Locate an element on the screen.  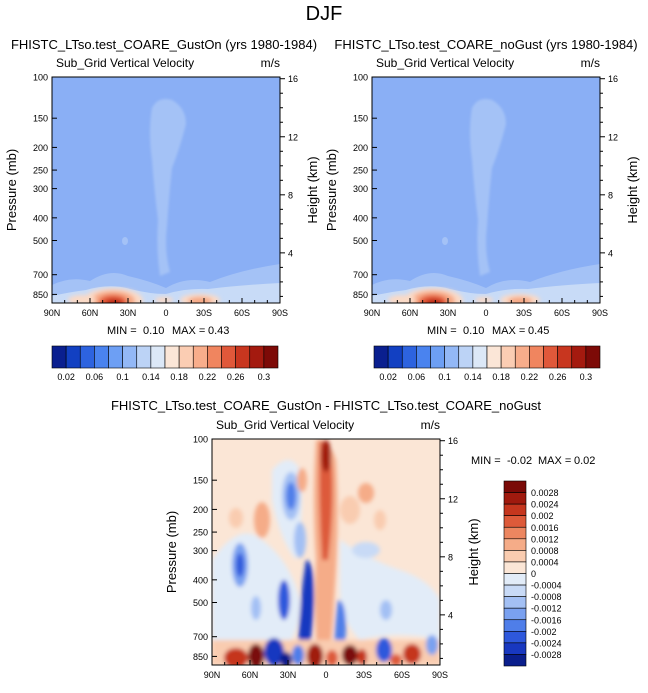
colorbar-label: 0.0016 is located at coordinates (545, 528).